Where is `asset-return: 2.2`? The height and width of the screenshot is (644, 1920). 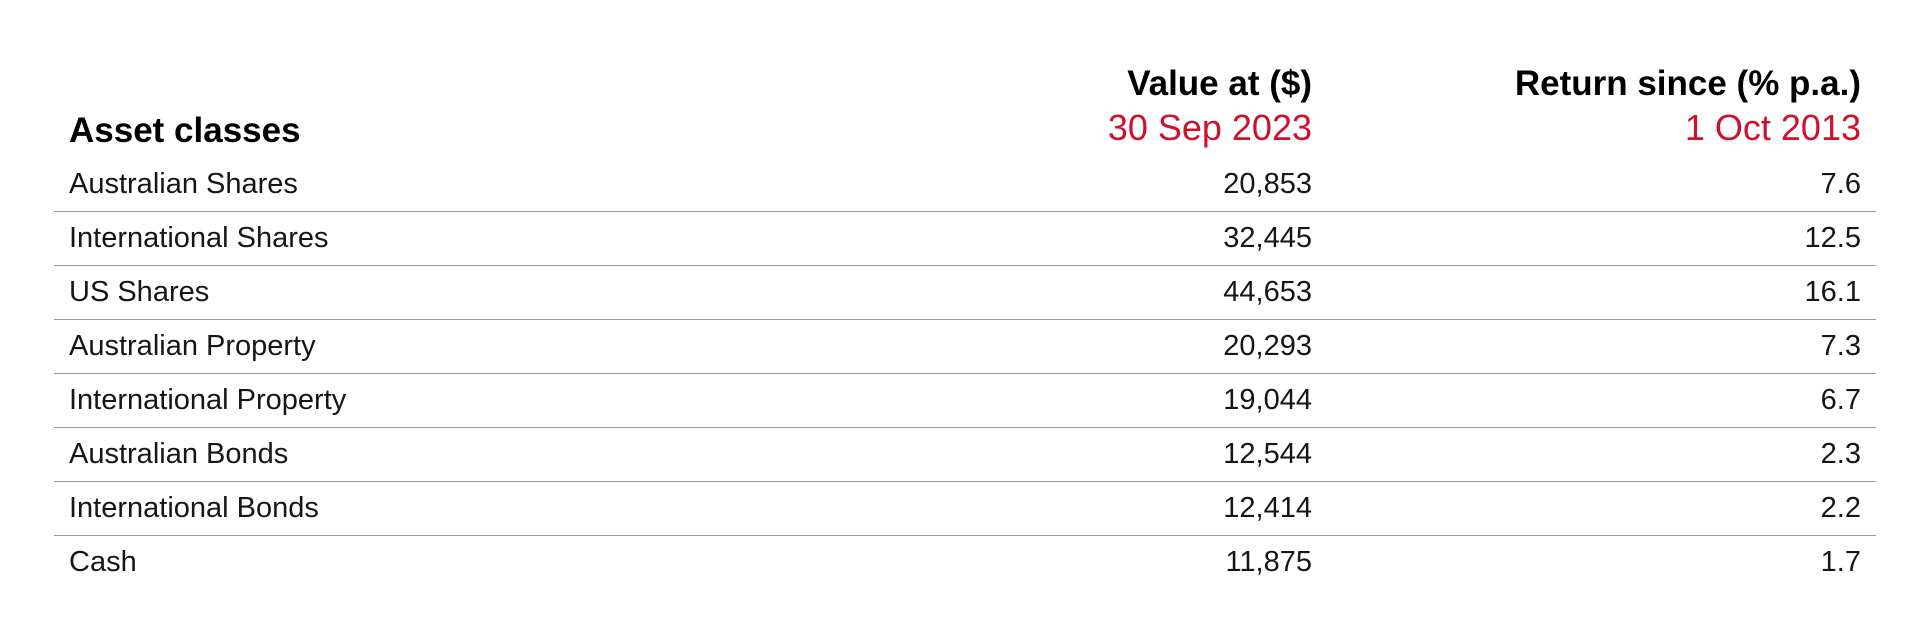
asset-return: 2.2 is located at coordinates (1840, 508).